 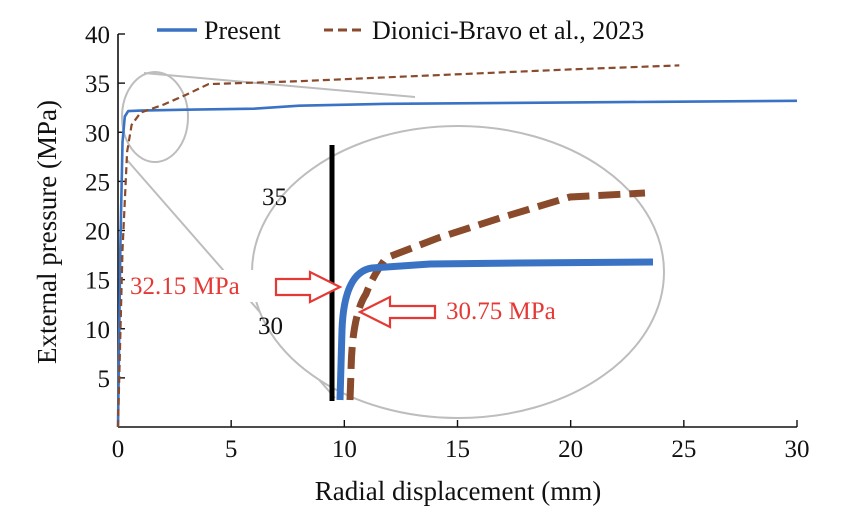 I want to click on y-tick-label-25: 25, so click(x=97, y=182).